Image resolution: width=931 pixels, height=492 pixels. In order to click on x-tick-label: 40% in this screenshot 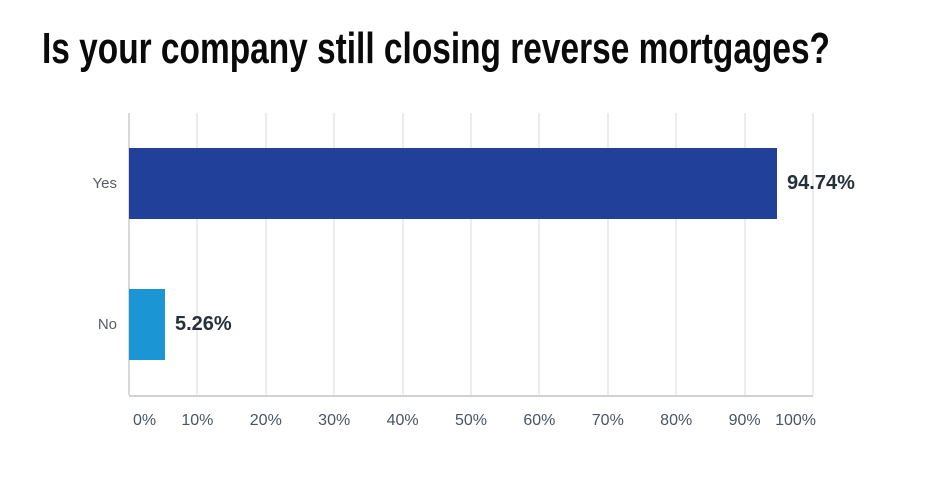, I will do `click(402, 420)`.